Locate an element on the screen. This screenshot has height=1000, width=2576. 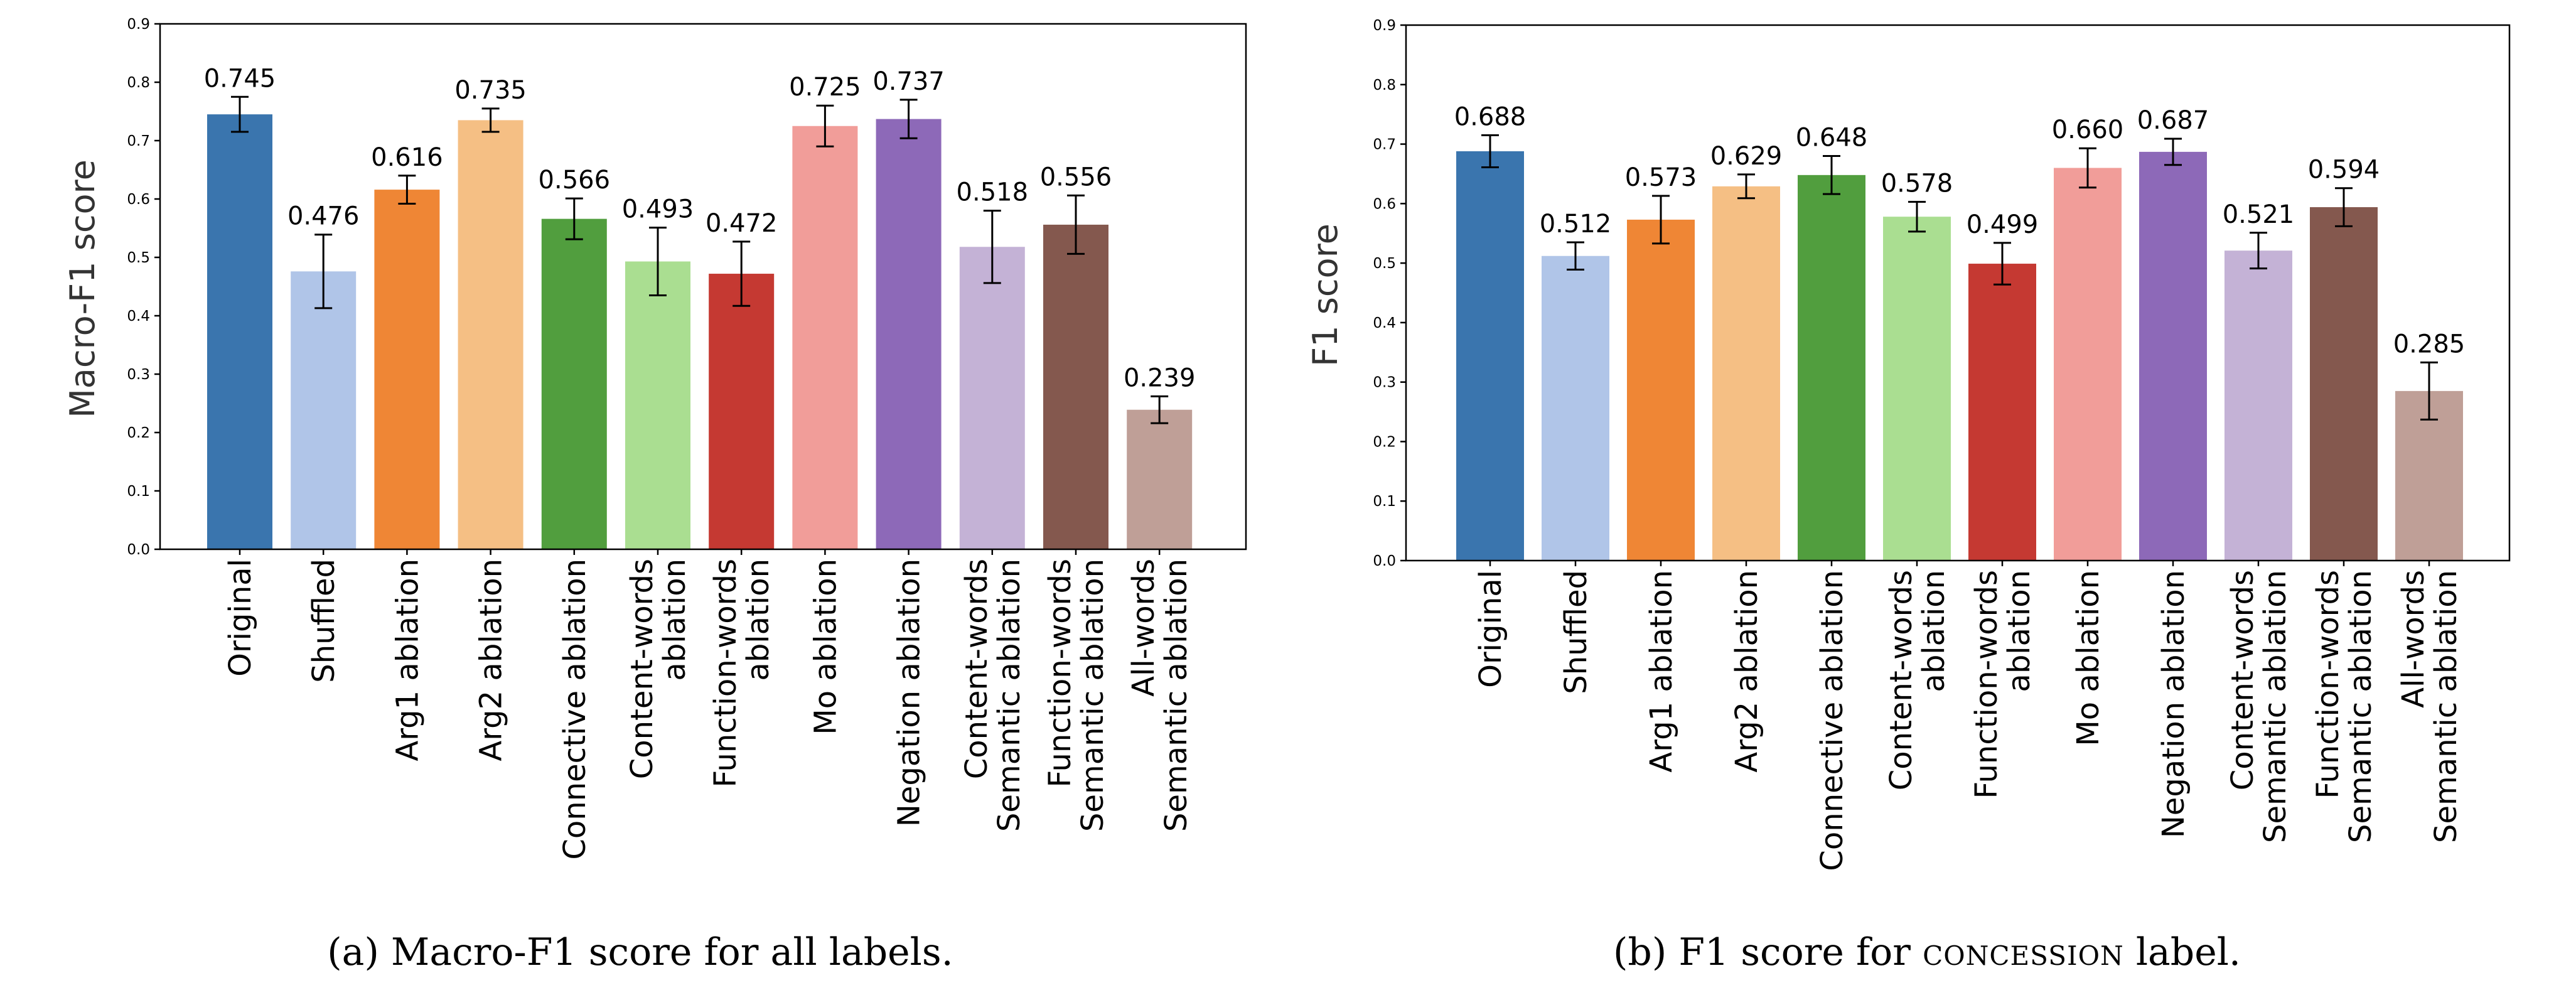
value-label: 0.745 is located at coordinates (240, 78).